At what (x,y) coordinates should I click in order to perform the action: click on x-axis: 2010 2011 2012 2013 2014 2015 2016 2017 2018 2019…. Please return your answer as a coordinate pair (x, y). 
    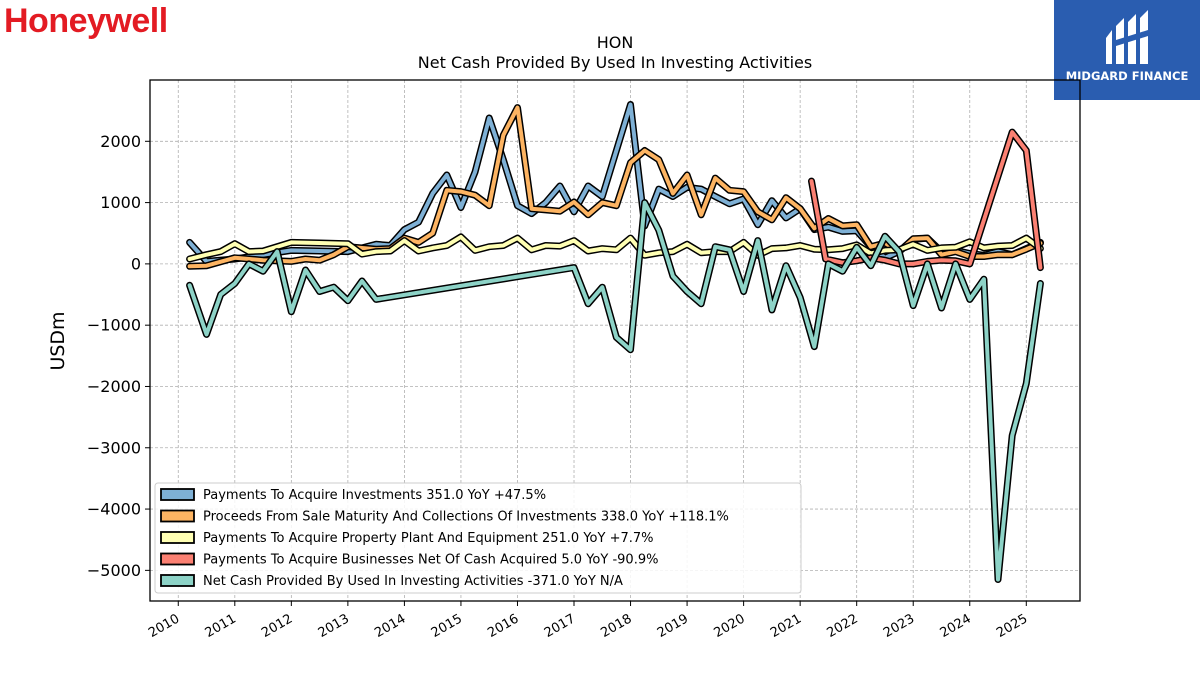
    Looking at the image, I should click on (588, 621).